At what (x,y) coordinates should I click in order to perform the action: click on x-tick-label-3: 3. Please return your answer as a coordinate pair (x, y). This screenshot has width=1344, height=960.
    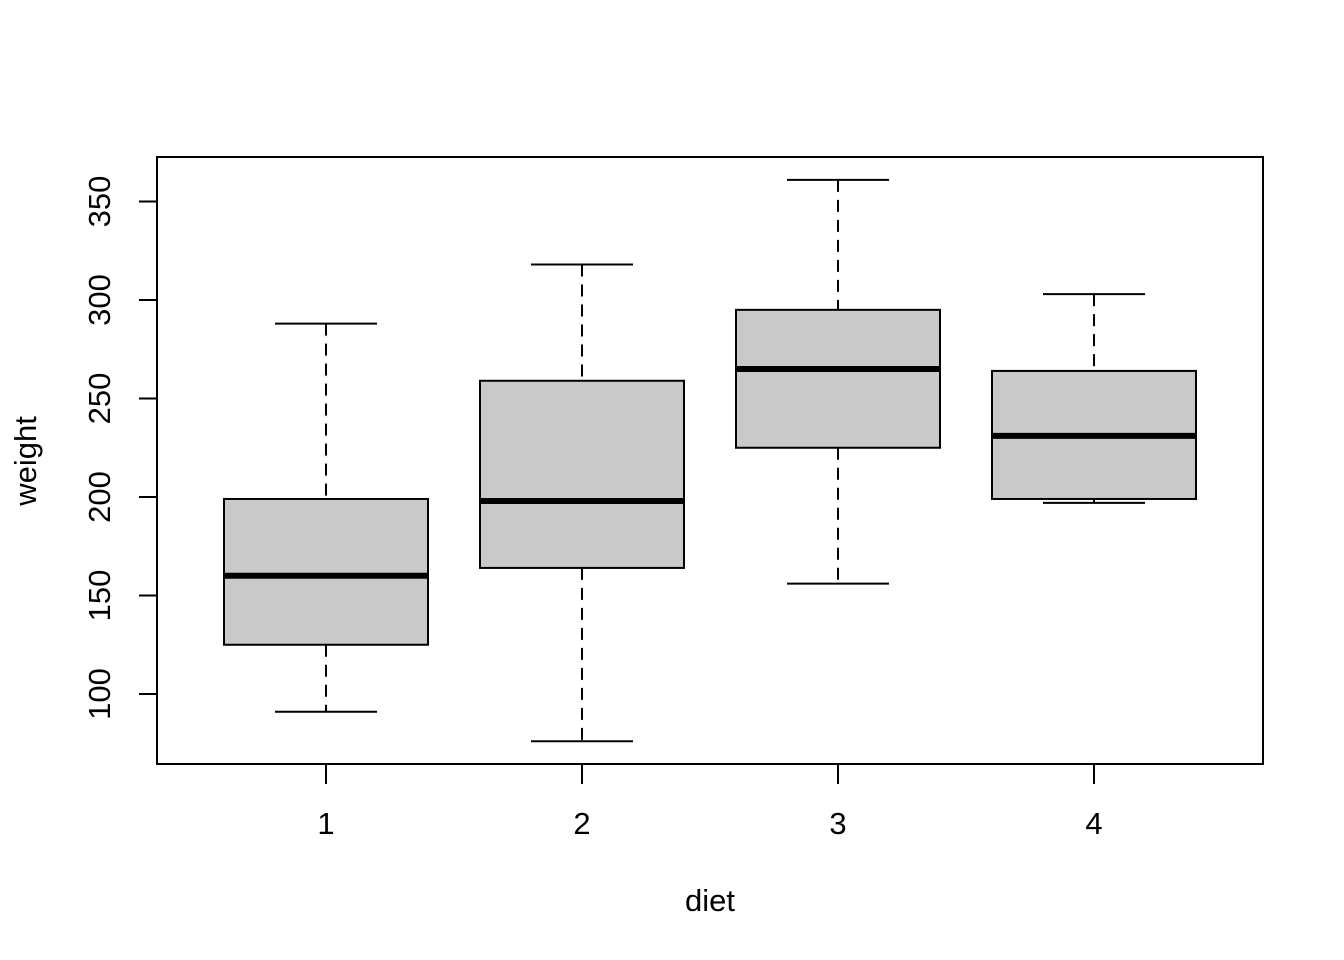
    Looking at the image, I should click on (837, 823).